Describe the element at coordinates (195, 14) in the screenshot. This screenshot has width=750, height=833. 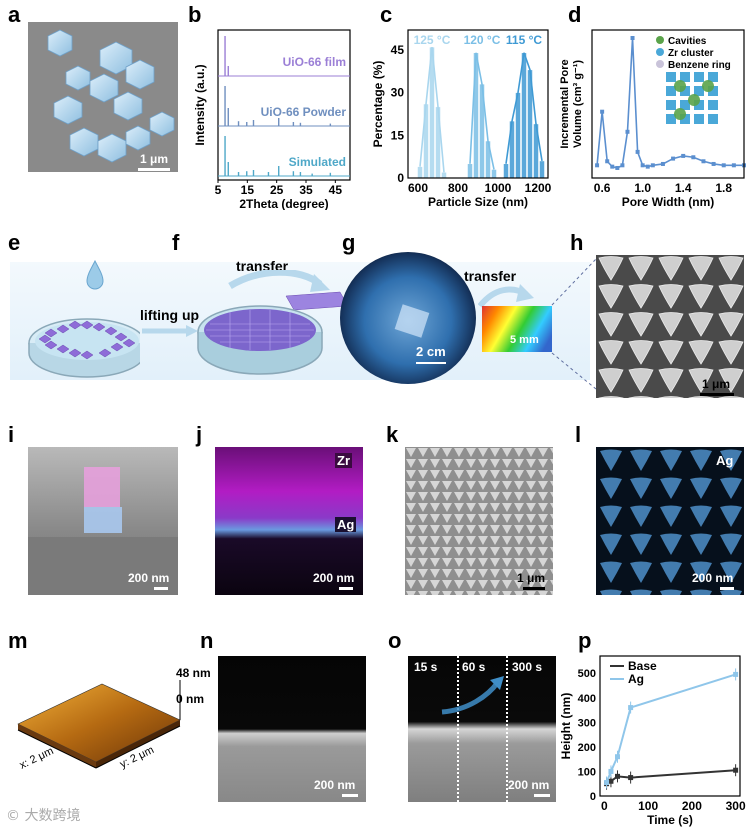
I see `panel-label-b: b` at that location.